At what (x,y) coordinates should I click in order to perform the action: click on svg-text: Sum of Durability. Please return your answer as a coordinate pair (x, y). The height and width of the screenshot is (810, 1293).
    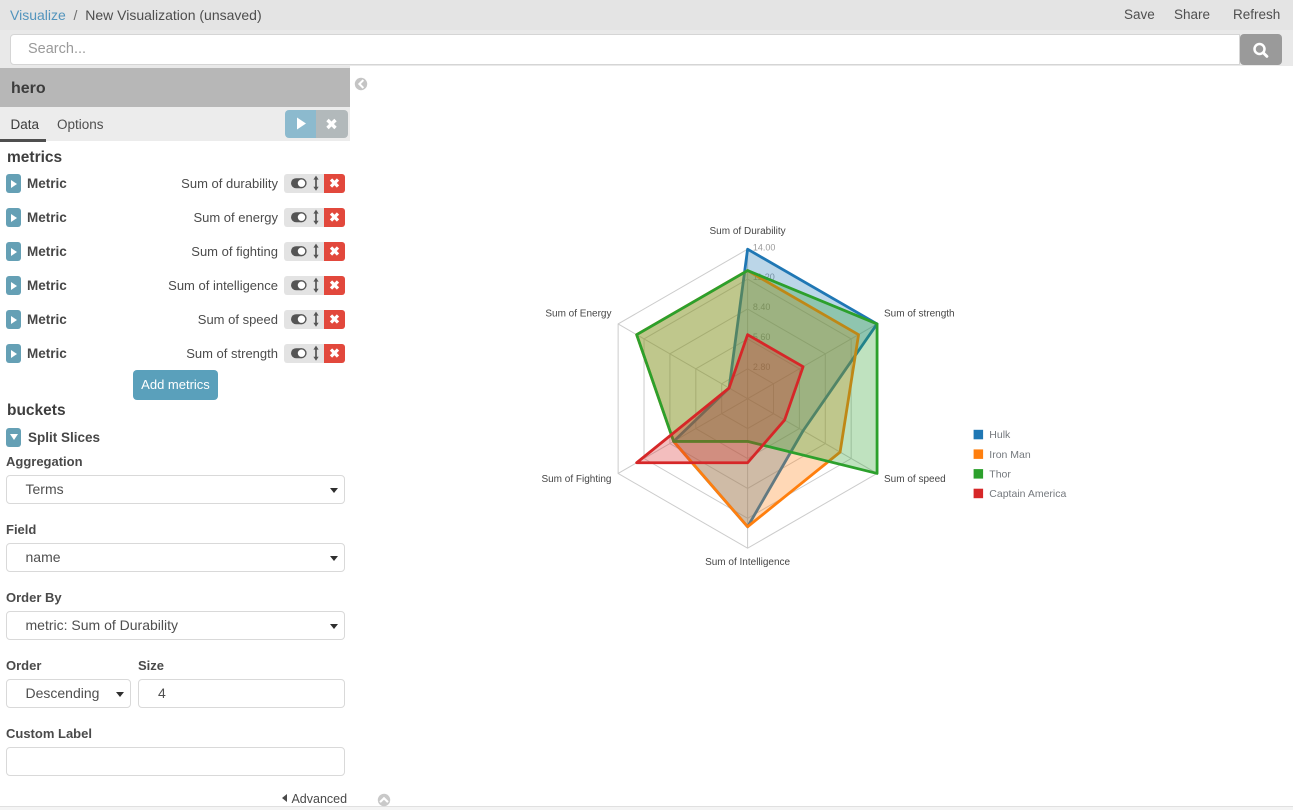
    Looking at the image, I should click on (748, 231).